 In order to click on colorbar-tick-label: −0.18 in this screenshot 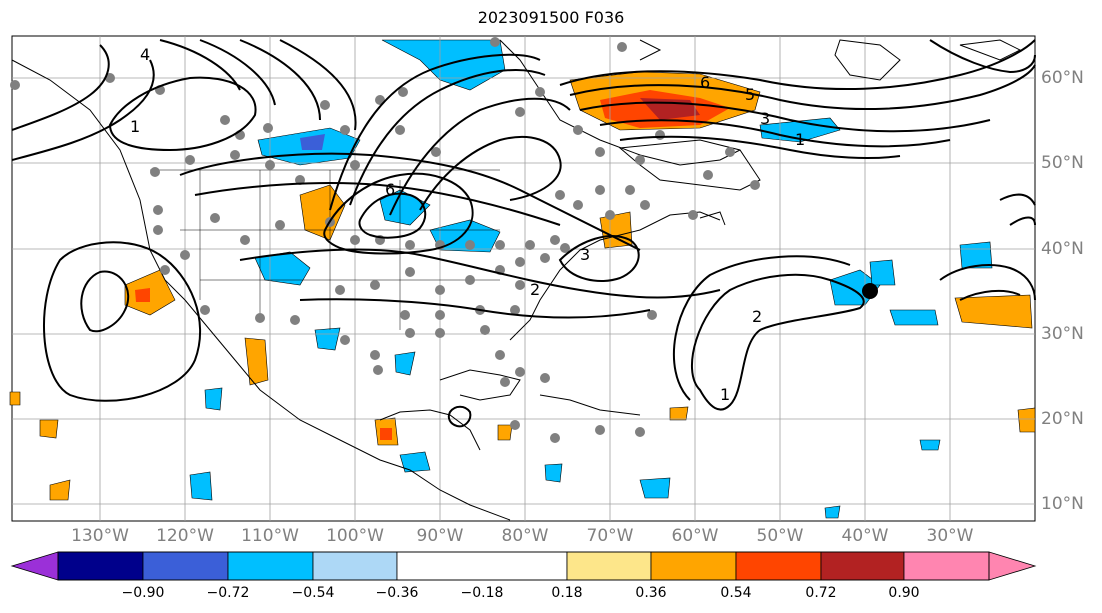, I will do `click(482, 593)`.